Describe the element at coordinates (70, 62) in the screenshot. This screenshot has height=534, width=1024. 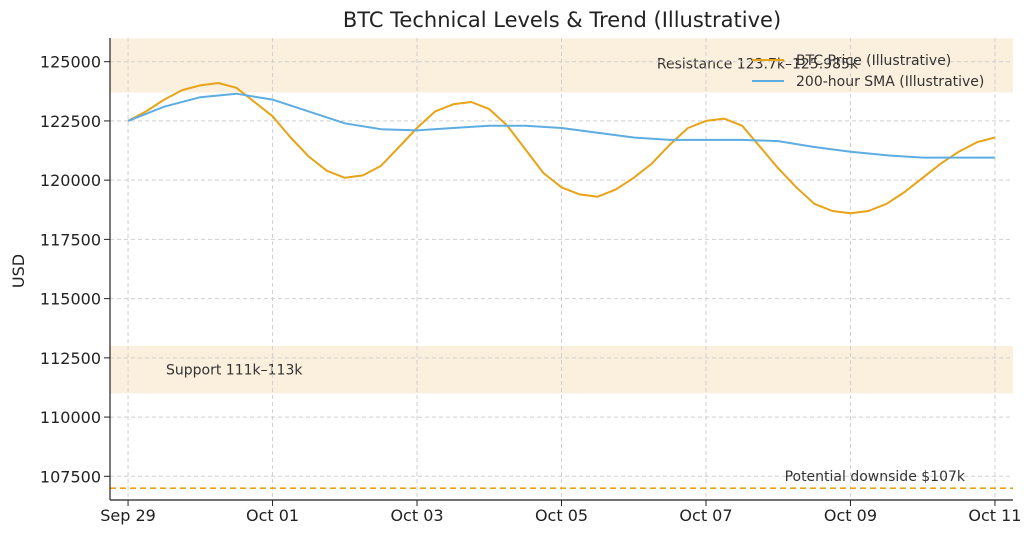
I see `y-tick-label: 125000` at that location.